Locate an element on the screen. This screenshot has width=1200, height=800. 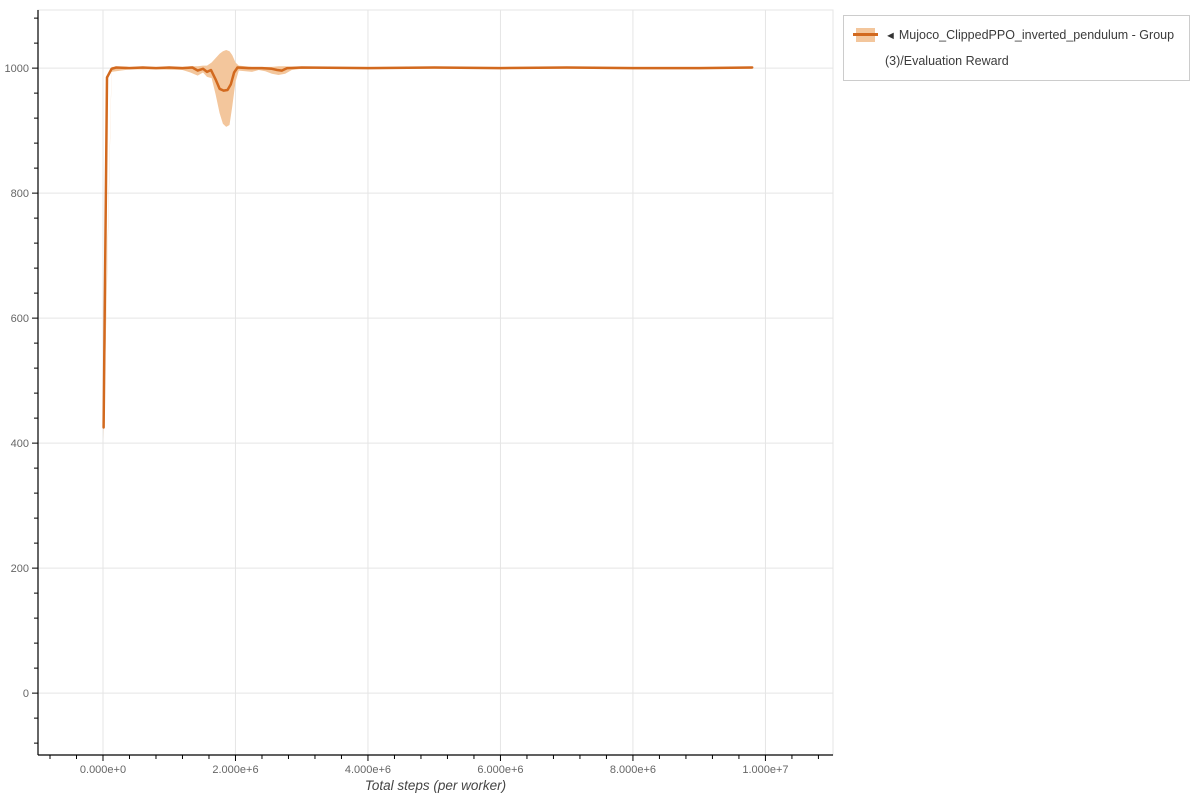
x-tick-label: 6.000e+6 is located at coordinates (500, 770).